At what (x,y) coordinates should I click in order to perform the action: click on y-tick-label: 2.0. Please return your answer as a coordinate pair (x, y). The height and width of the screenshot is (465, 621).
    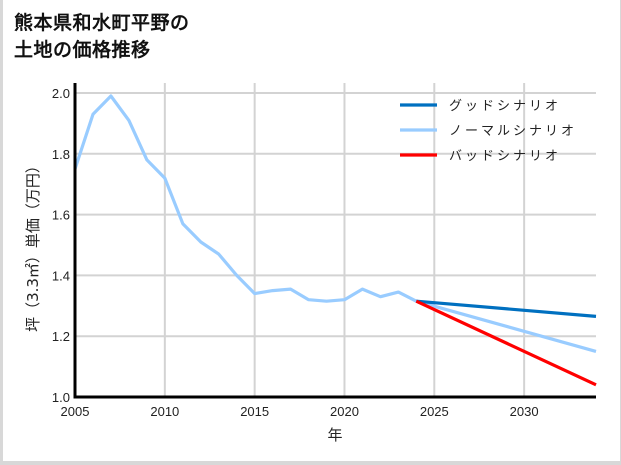
    Looking at the image, I should click on (61, 93).